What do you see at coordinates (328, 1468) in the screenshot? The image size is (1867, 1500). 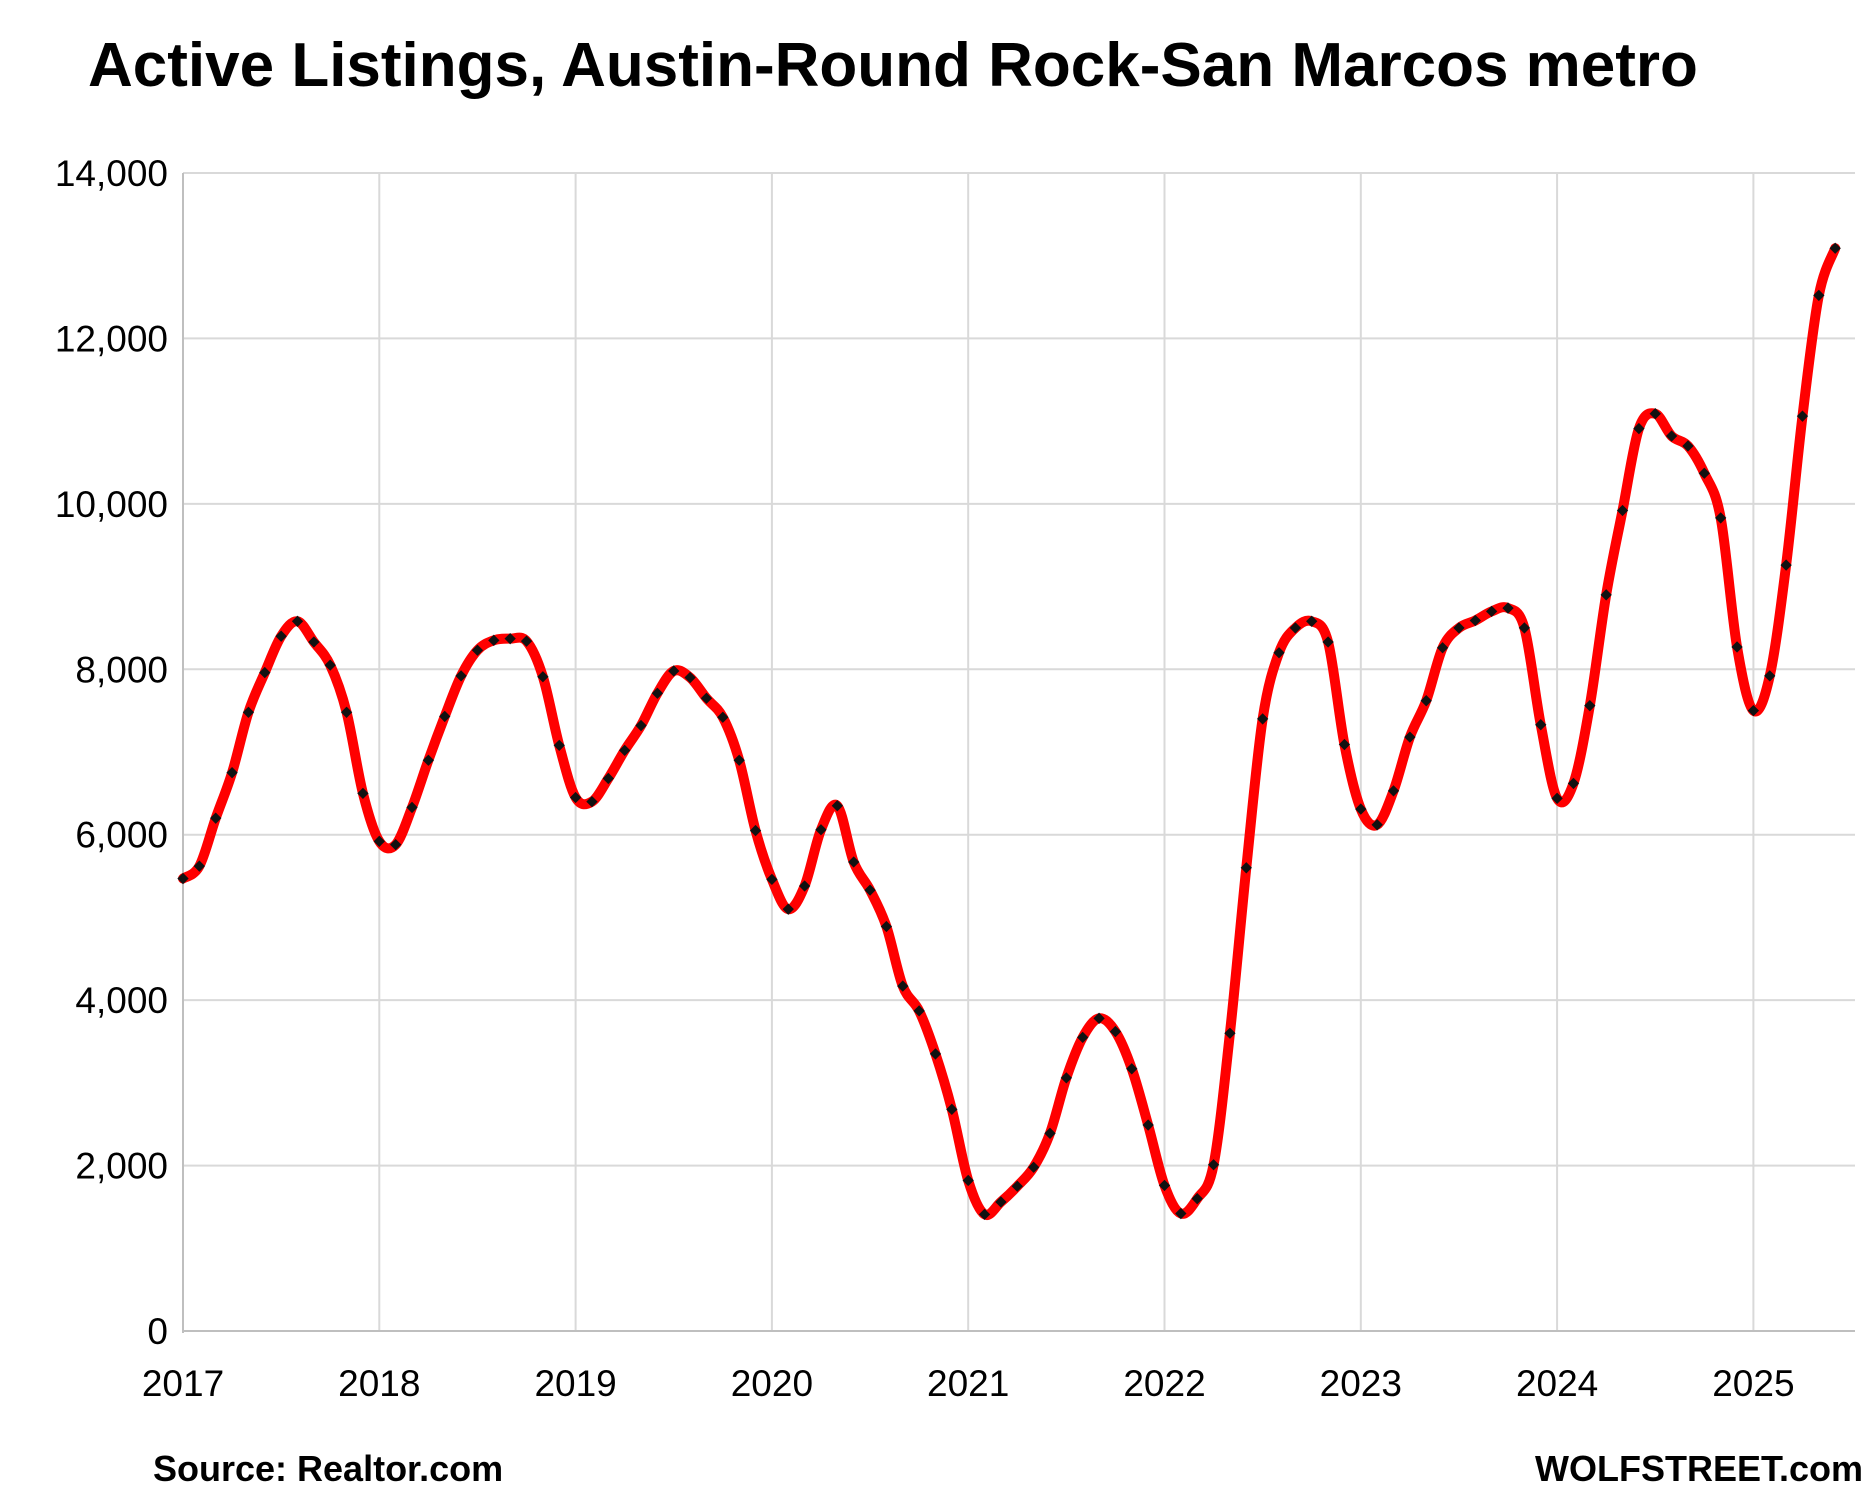 I see `source-note: Source: Realtor.com` at bounding box center [328, 1468].